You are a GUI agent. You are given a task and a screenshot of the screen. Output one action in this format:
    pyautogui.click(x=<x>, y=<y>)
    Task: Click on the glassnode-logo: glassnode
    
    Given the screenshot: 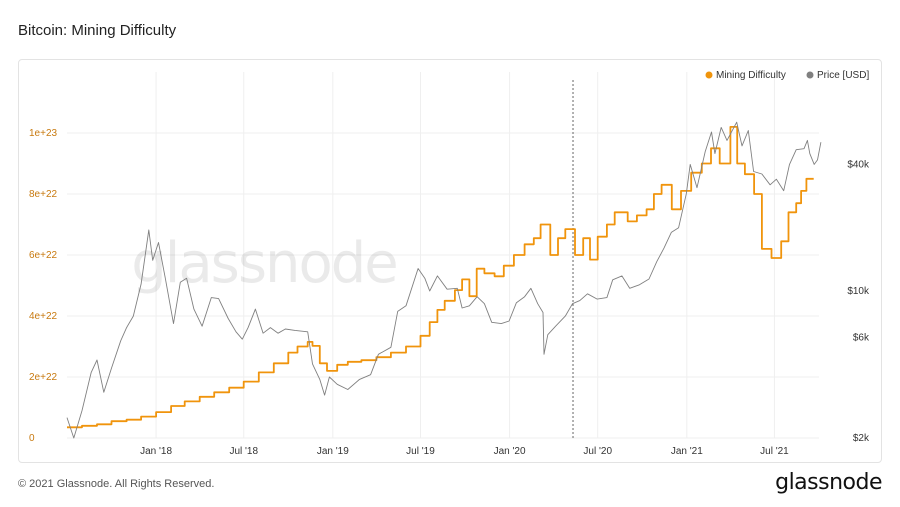 What is the action you would take?
    pyautogui.click(x=828, y=482)
    